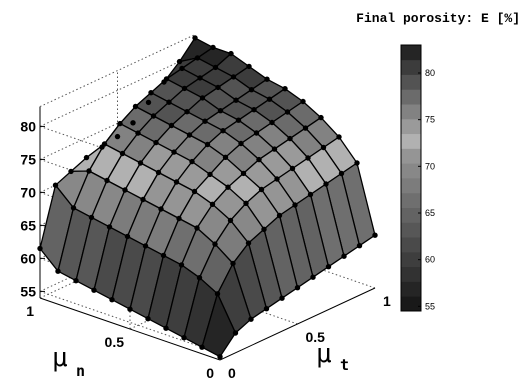  What do you see at coordinates (430, 73) in the screenshot?
I see `colorbar-tick-label-80: 80` at bounding box center [430, 73].